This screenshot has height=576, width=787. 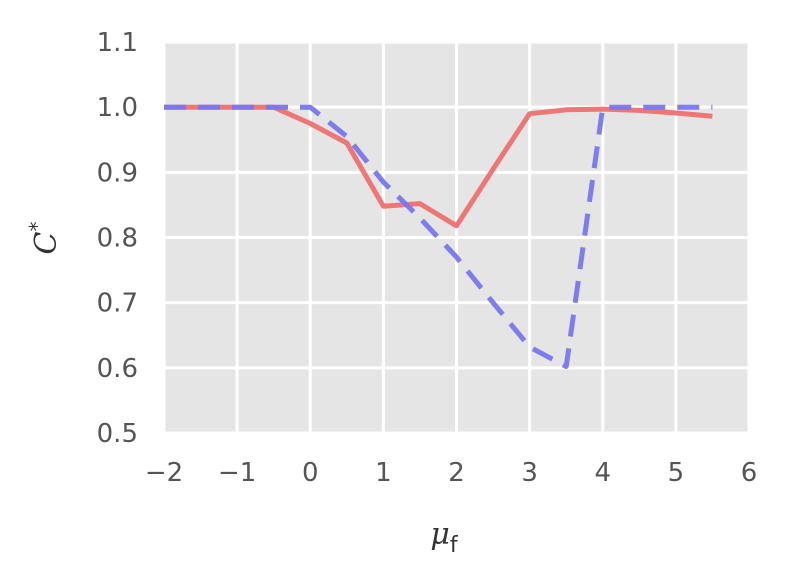 I want to click on x-axis-label: μf, so click(x=444, y=537).